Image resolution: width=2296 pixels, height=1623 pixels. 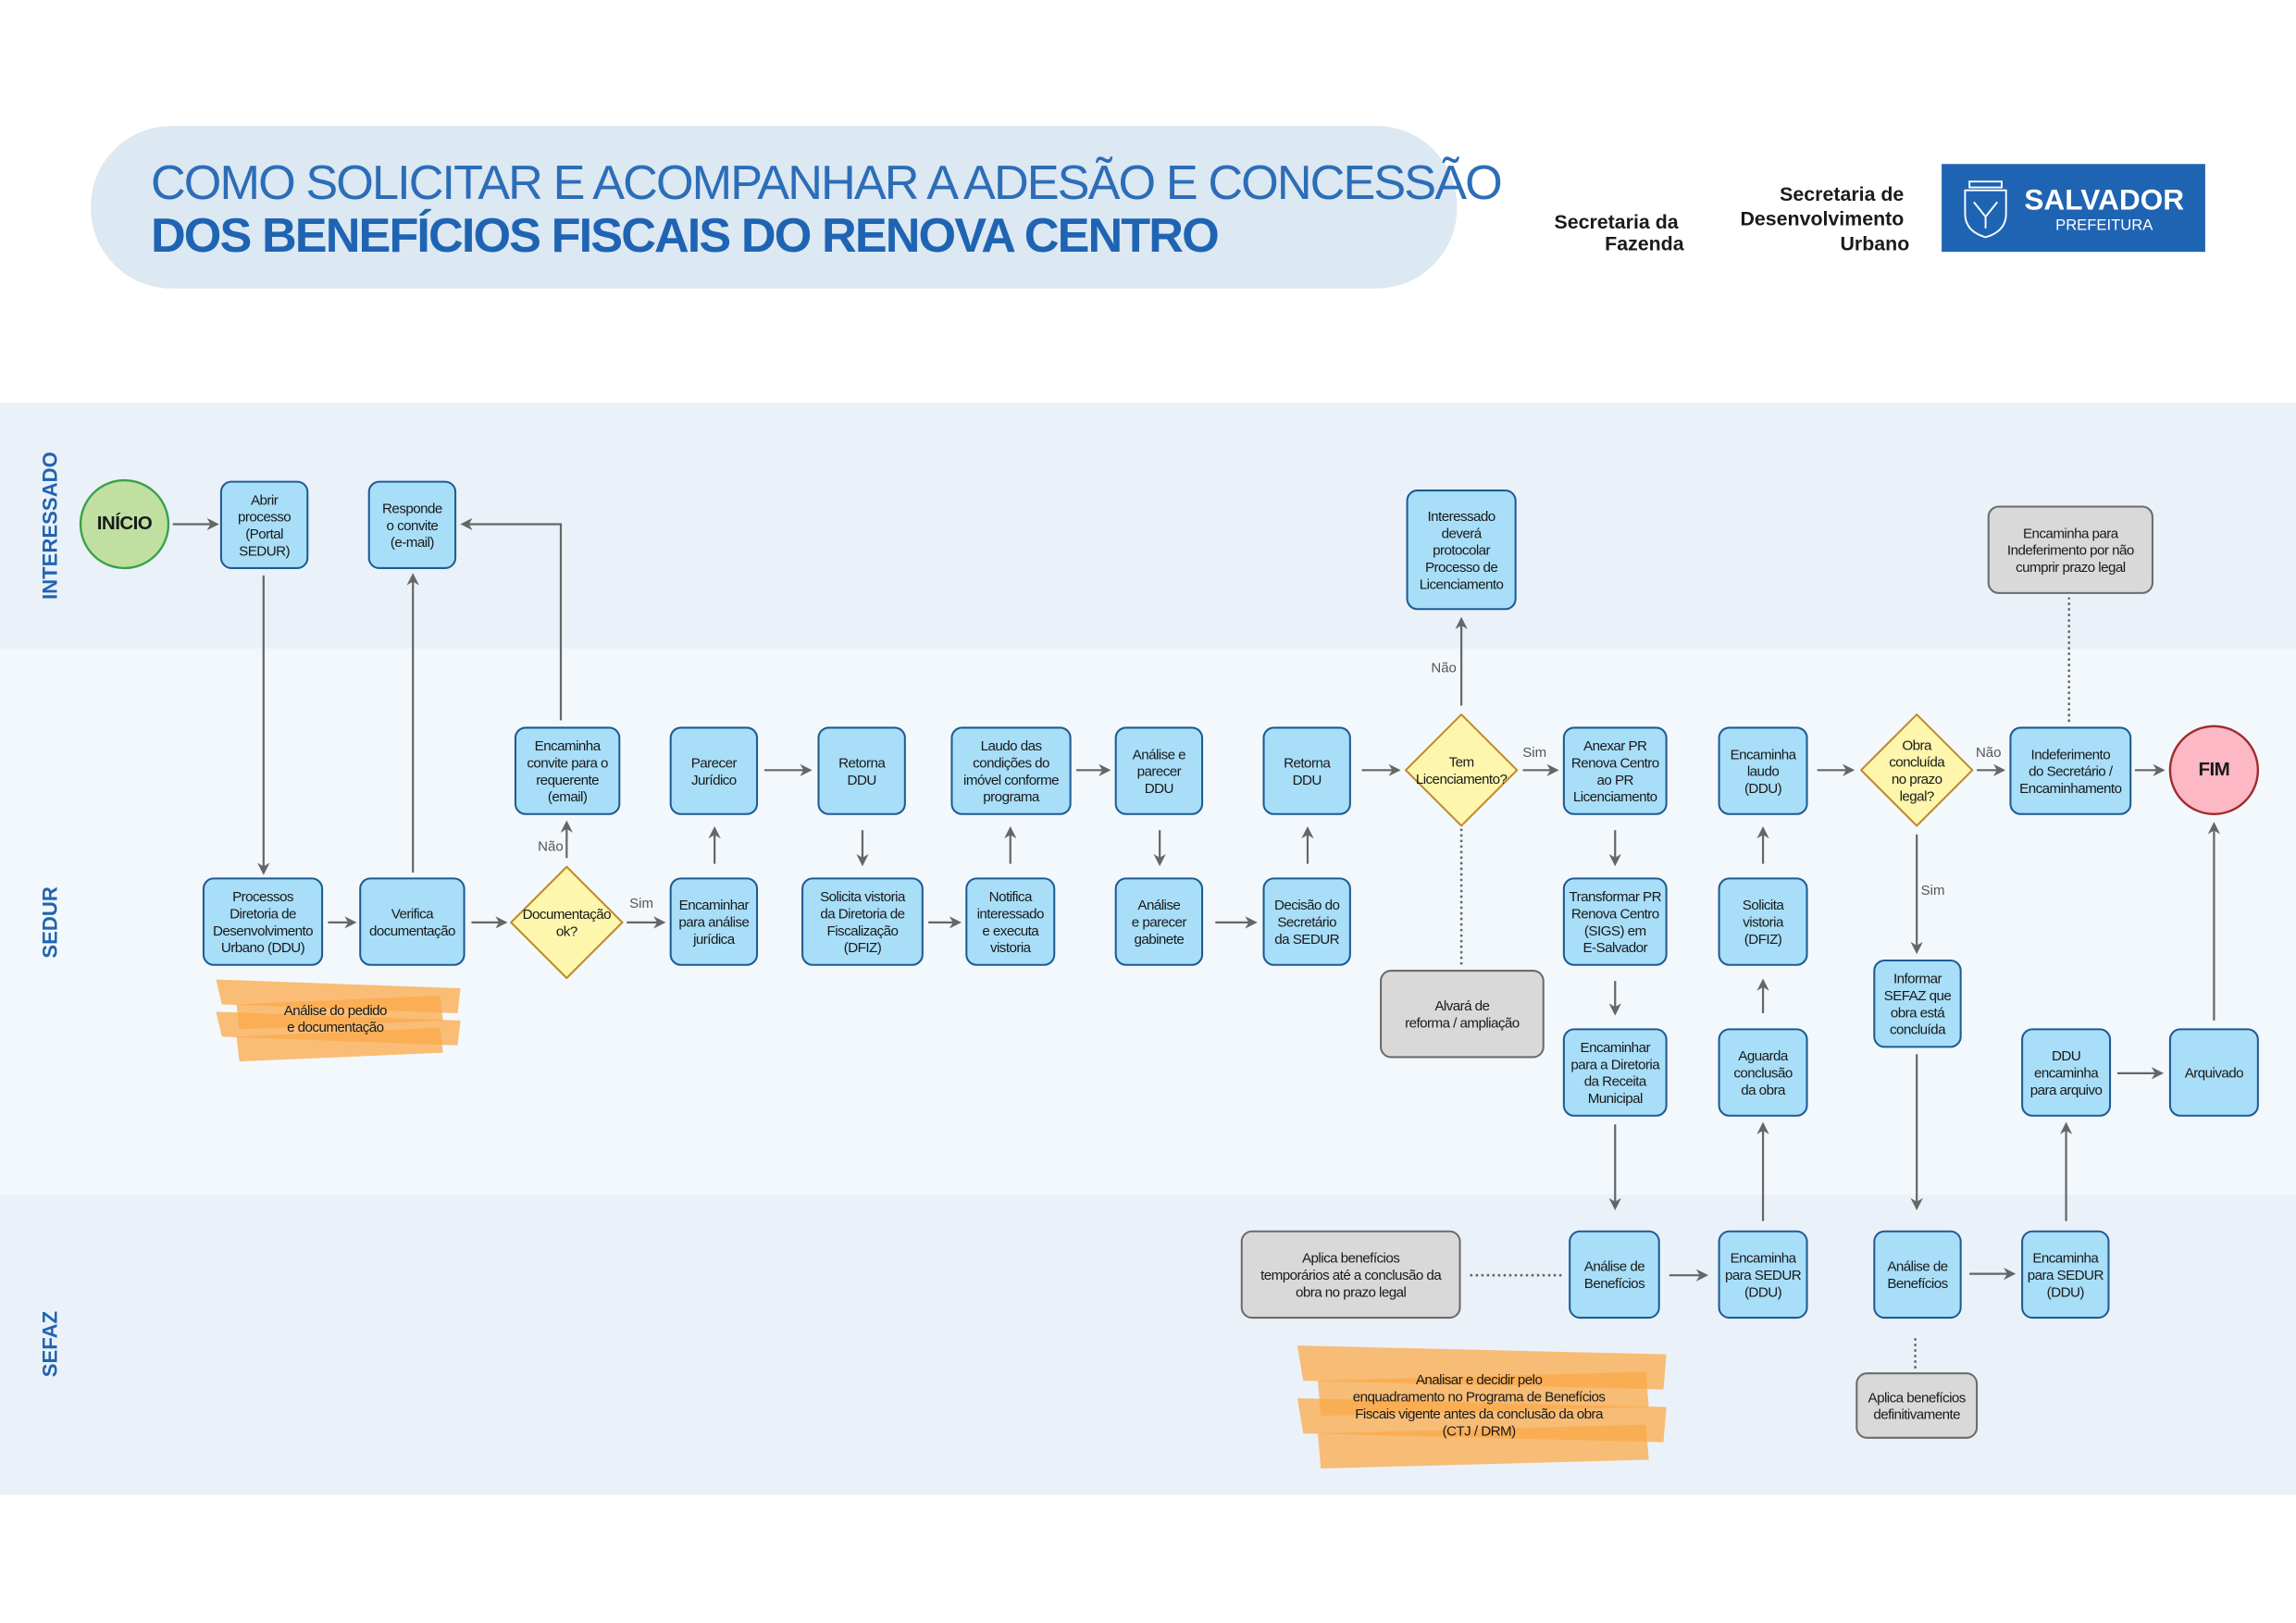 I want to click on node-abrir: Abrir processo (Portal SEDUR), so click(x=264, y=524).